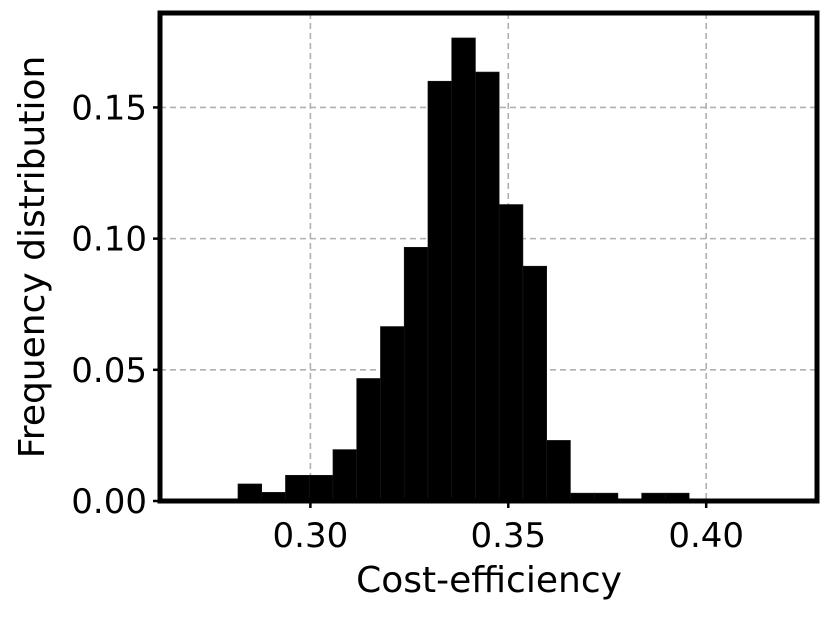 This screenshot has width=830, height=618. I want to click on y-tick-label: 0.15, so click(109, 108).